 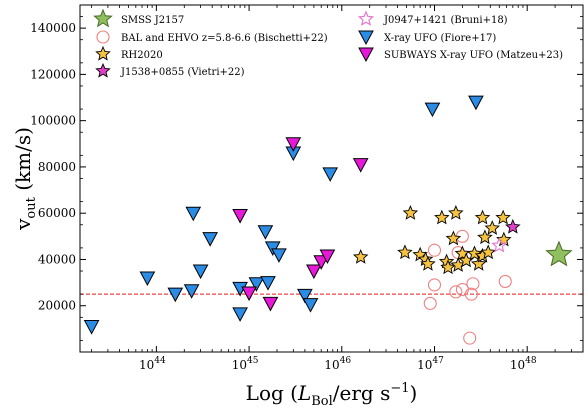 I want to click on legend-entry: SMSS J2157, so click(x=138, y=18).